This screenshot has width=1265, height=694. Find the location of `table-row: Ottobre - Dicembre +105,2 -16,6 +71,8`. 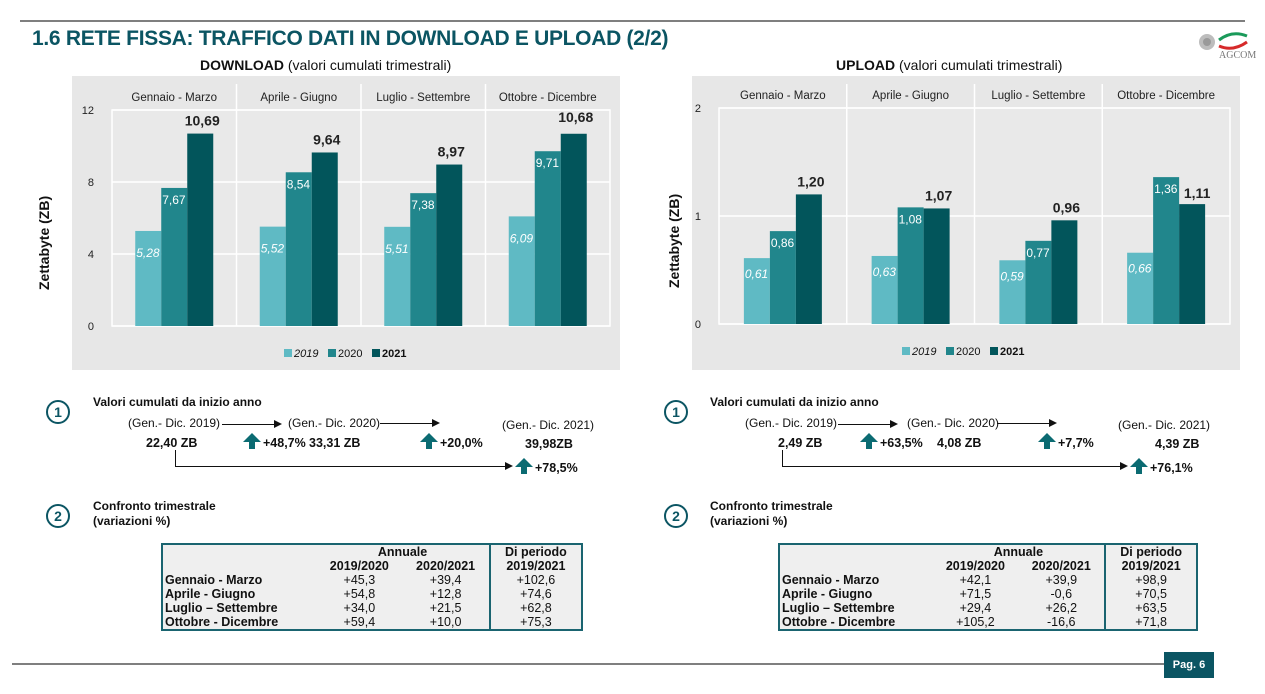

table-row: Ottobre - Dicembre +105,2 -16,6 +71,8 is located at coordinates (988, 622).